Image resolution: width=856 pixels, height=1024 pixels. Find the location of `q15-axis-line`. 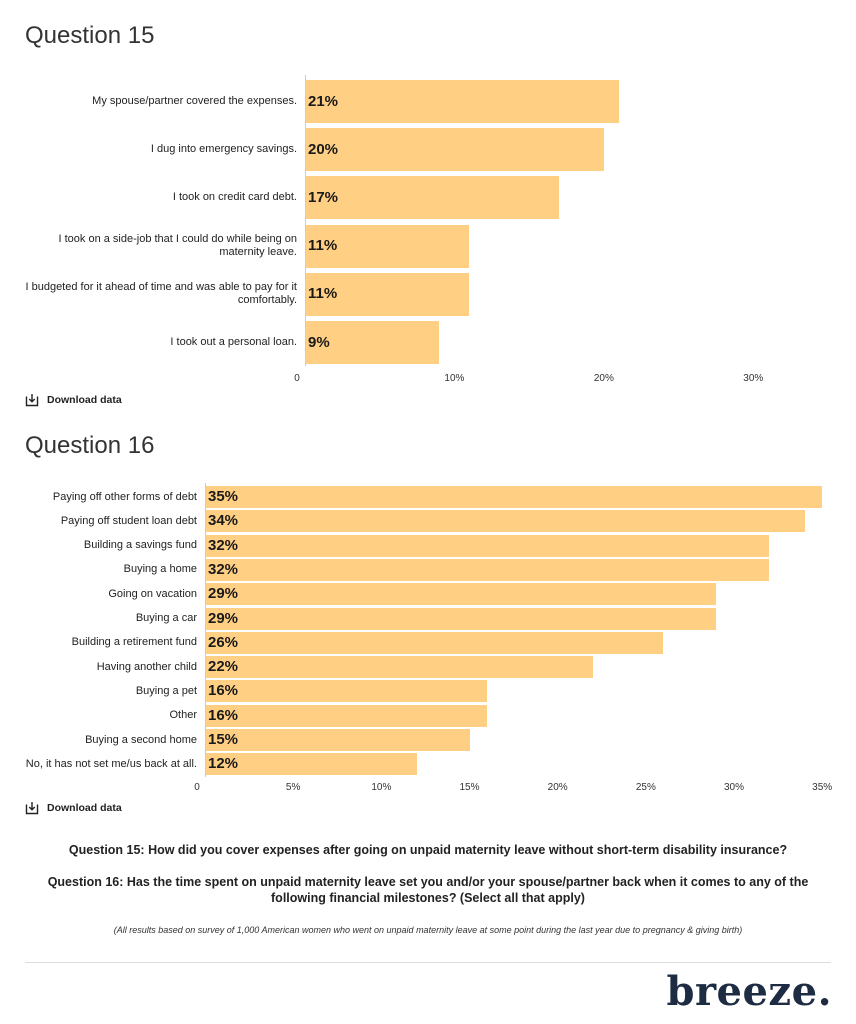

q15-axis-line is located at coordinates (305, 220).